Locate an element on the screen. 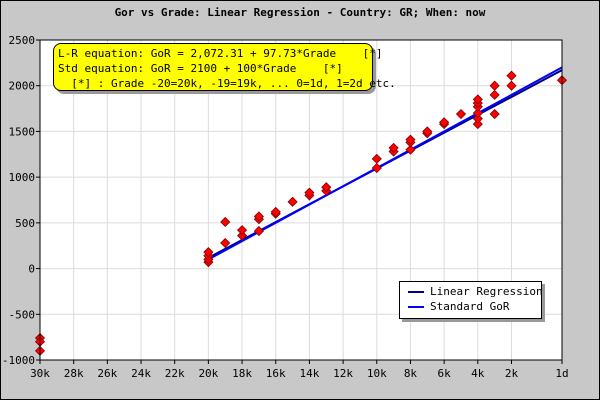  legend: Linear Regression Standard GoR is located at coordinates (471, 300).